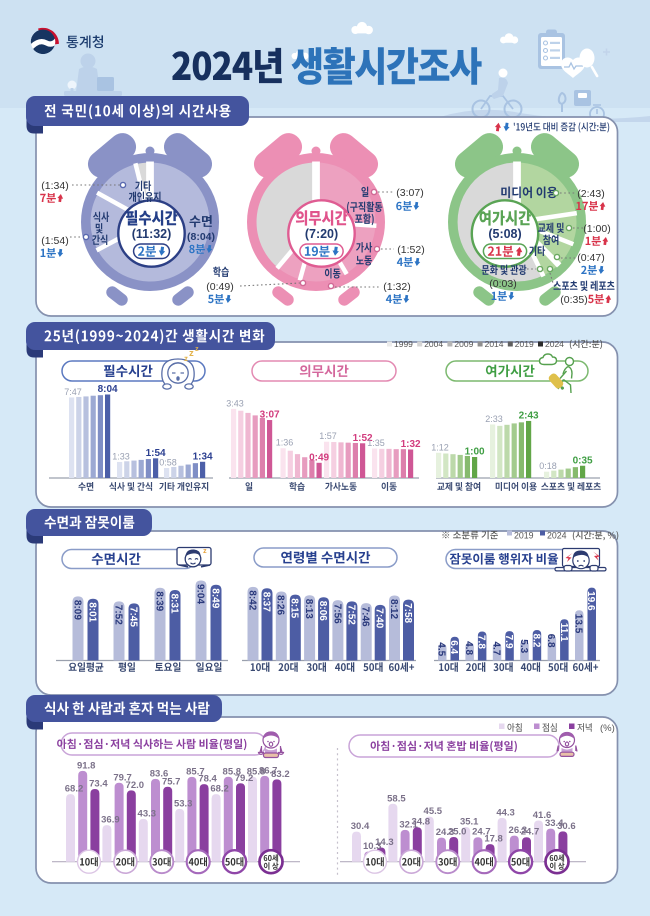 The image size is (650, 916). I want to click on svg-text: 2004, so click(433, 344).